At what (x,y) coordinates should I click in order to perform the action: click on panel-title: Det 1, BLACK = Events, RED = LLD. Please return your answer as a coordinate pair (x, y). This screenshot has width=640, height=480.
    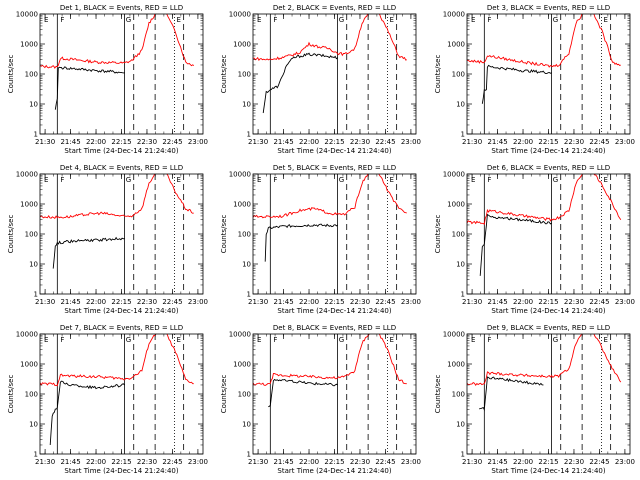
    Looking at the image, I should click on (121, 8).